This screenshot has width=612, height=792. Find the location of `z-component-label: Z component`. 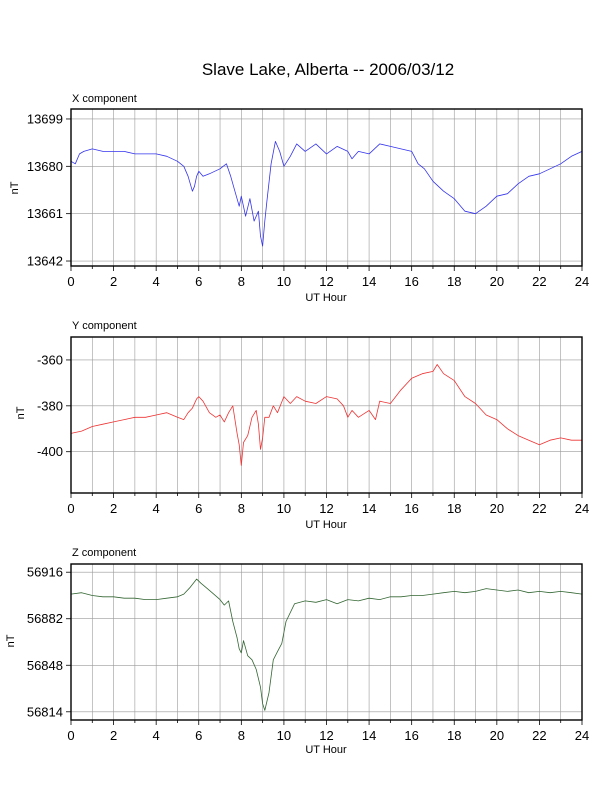

z-component-label: Z component is located at coordinates (104, 553).